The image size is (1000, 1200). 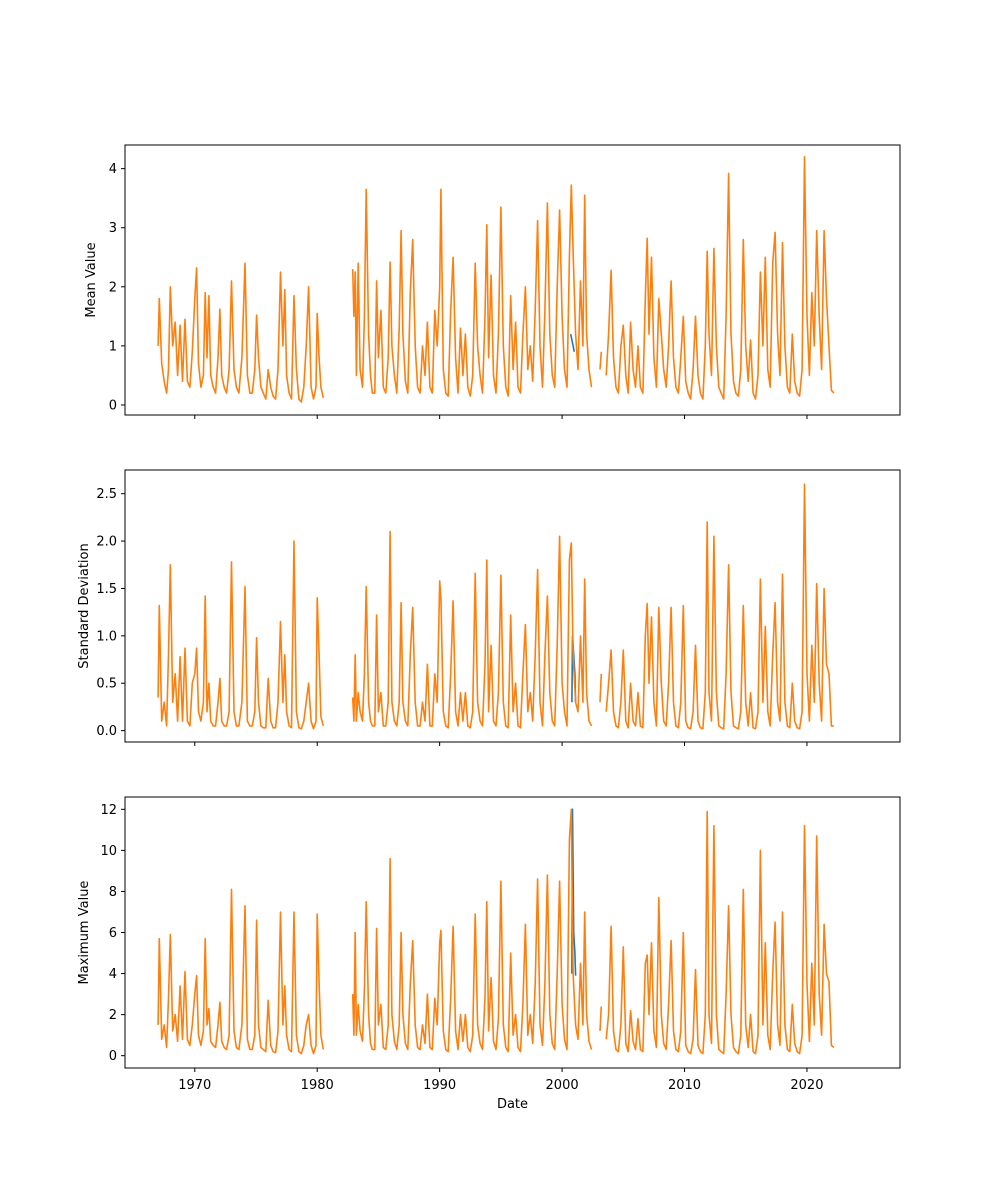 I want to click on x-tick-label: 1990, so click(x=439, y=1085).